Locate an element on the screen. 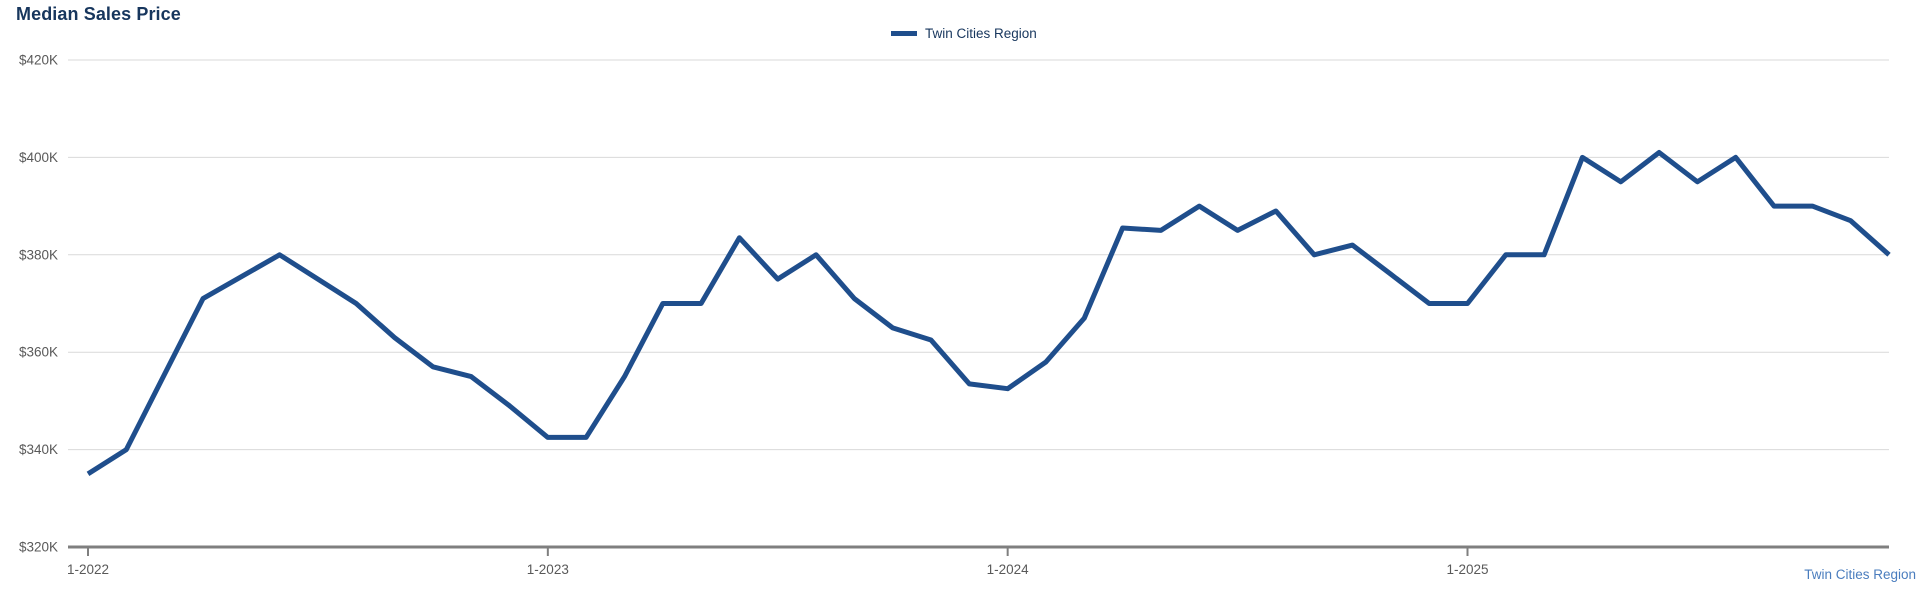 This screenshot has width=1920, height=601. x-axis-label: 1-2023 is located at coordinates (548, 569).